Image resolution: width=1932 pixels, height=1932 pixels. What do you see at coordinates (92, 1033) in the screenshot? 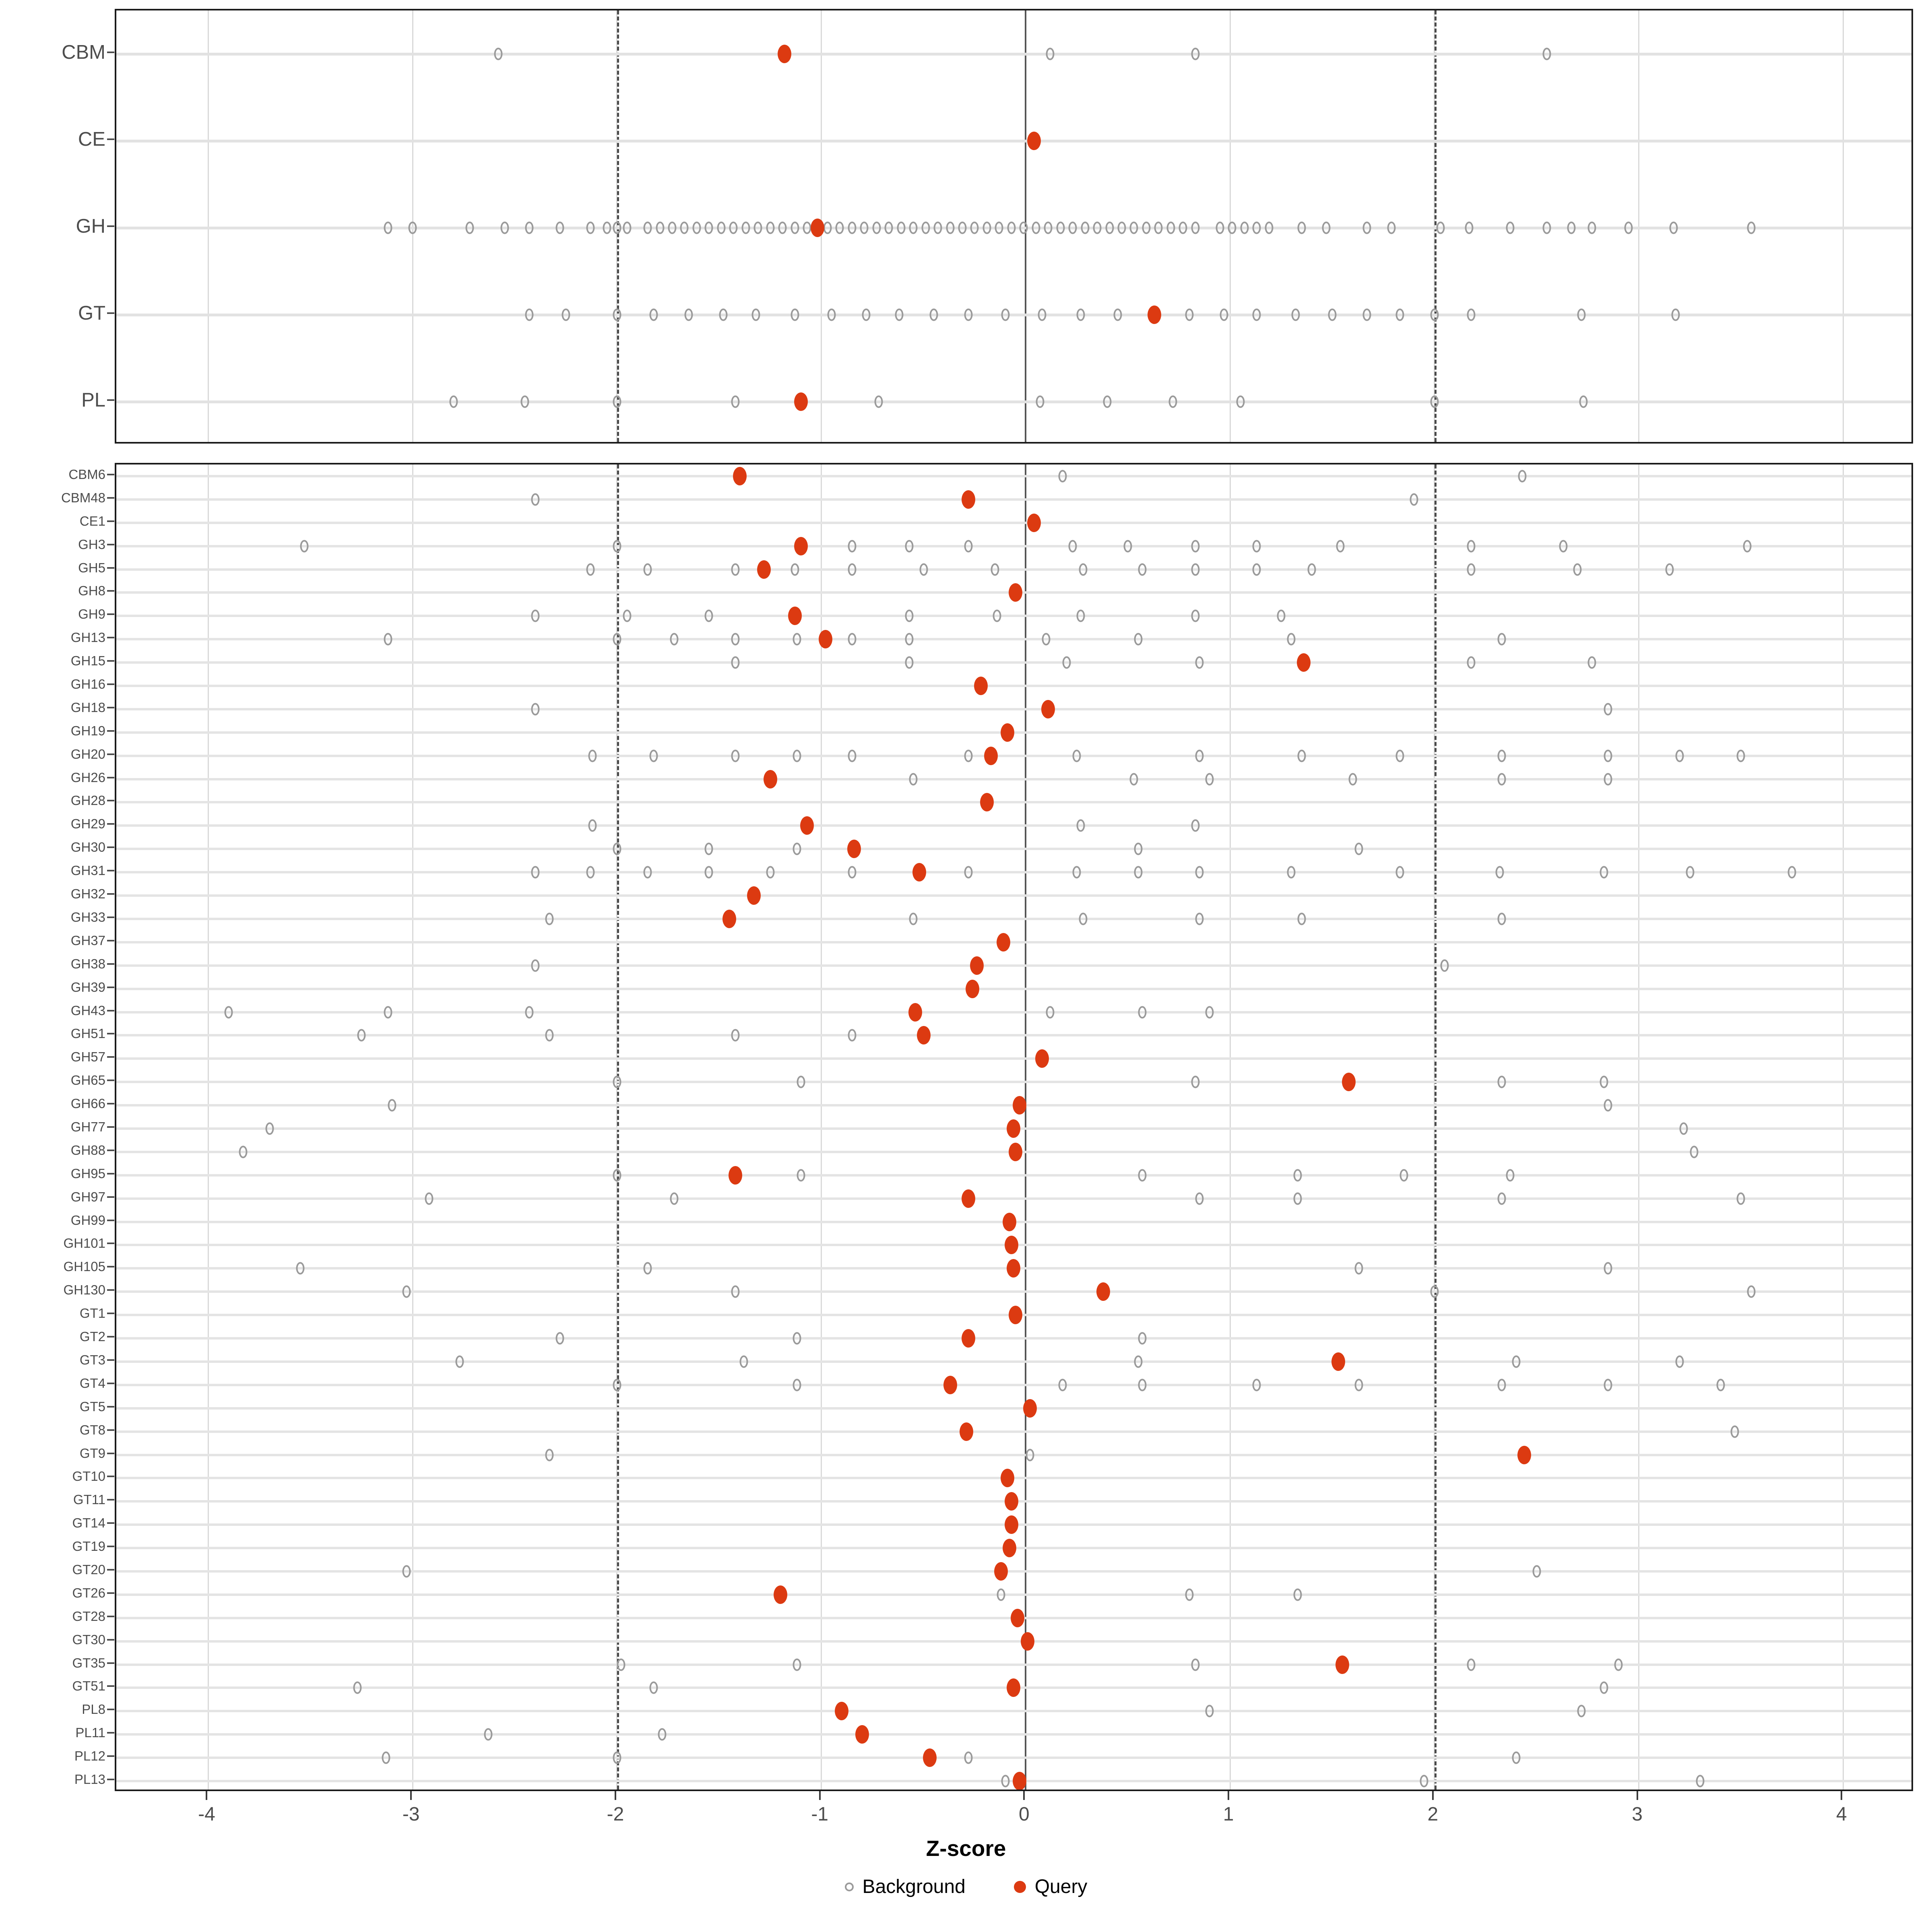
I see `y-label-GH51: GH51` at bounding box center [92, 1033].